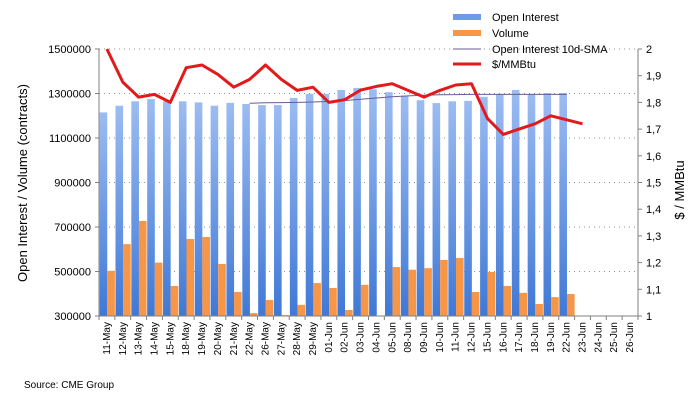 The width and height of the screenshot is (700, 405). Describe the element at coordinates (550, 50) in the screenshot. I see `legend-label-sma: Open Interest 10d-SMA` at that location.